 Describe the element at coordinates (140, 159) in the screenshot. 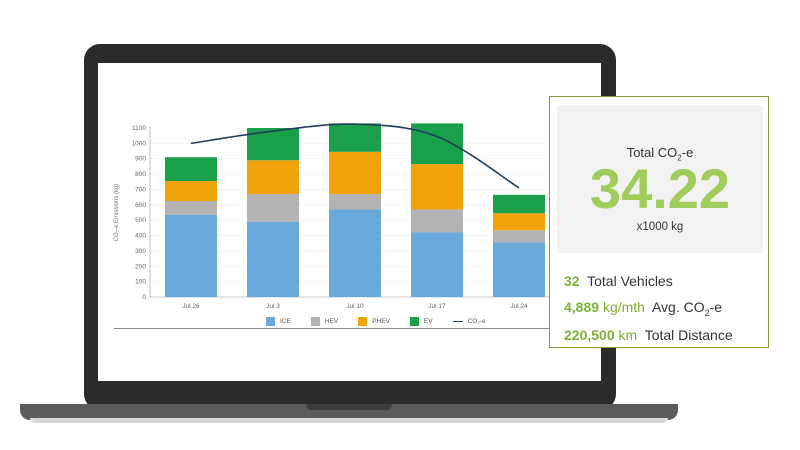

I see `y-tick-label: 900` at that location.